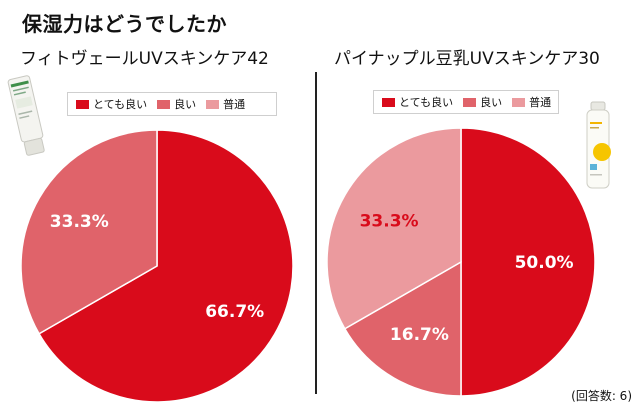  I want to click on left-legend: とても良い 良い 普通, so click(172, 104).